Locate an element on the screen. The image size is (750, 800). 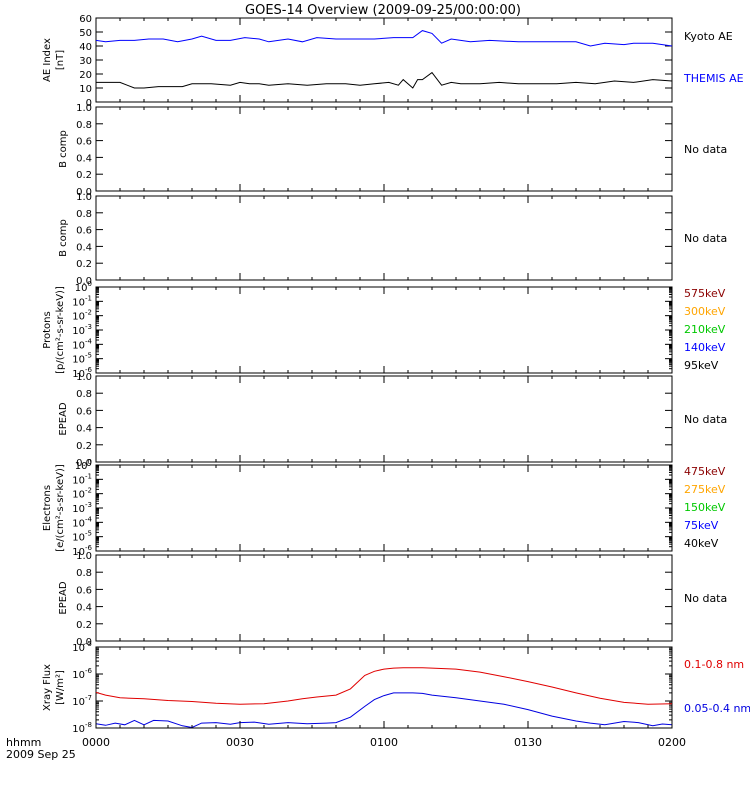
series-legend-label: 0.1-0.8 nm is located at coordinates (714, 664).